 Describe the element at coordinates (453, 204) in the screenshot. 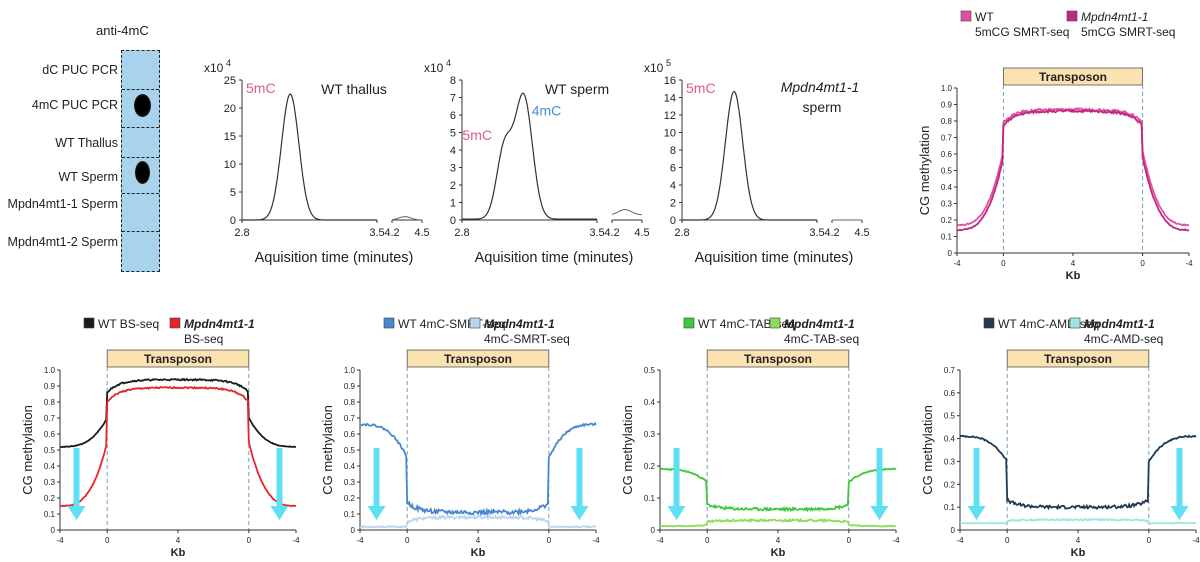

I see `y-tick-label: 1` at that location.